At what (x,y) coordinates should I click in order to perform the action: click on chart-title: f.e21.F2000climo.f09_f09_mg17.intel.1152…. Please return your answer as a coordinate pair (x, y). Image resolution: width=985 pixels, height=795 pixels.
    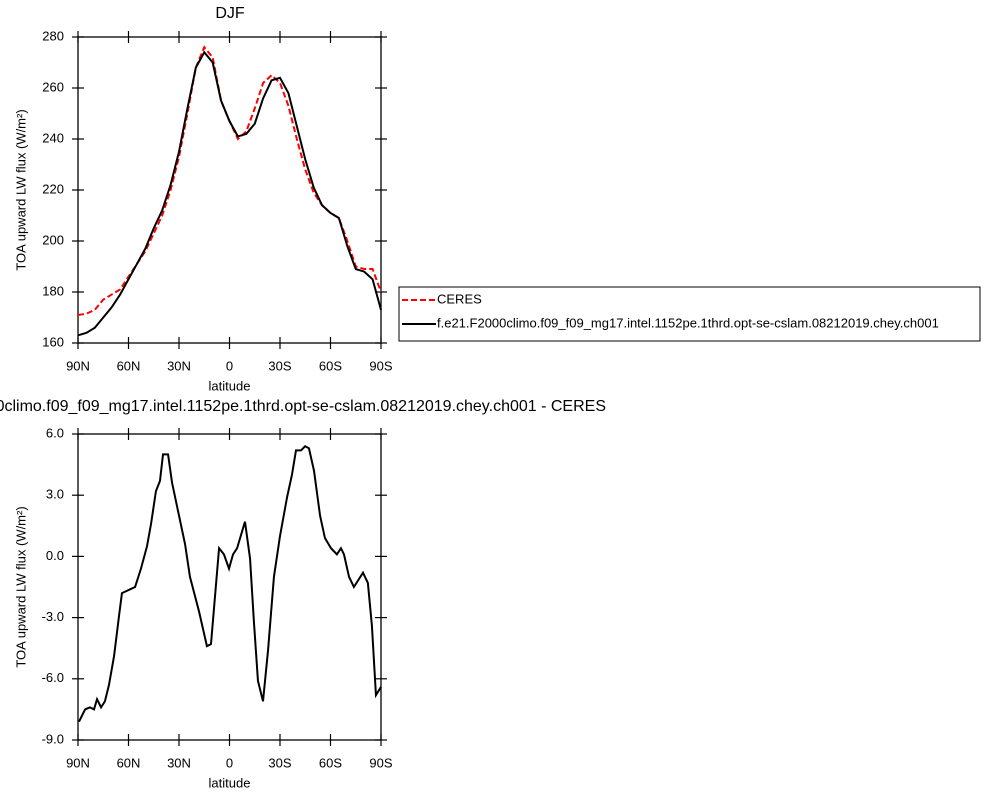
    Looking at the image, I should click on (303, 406).